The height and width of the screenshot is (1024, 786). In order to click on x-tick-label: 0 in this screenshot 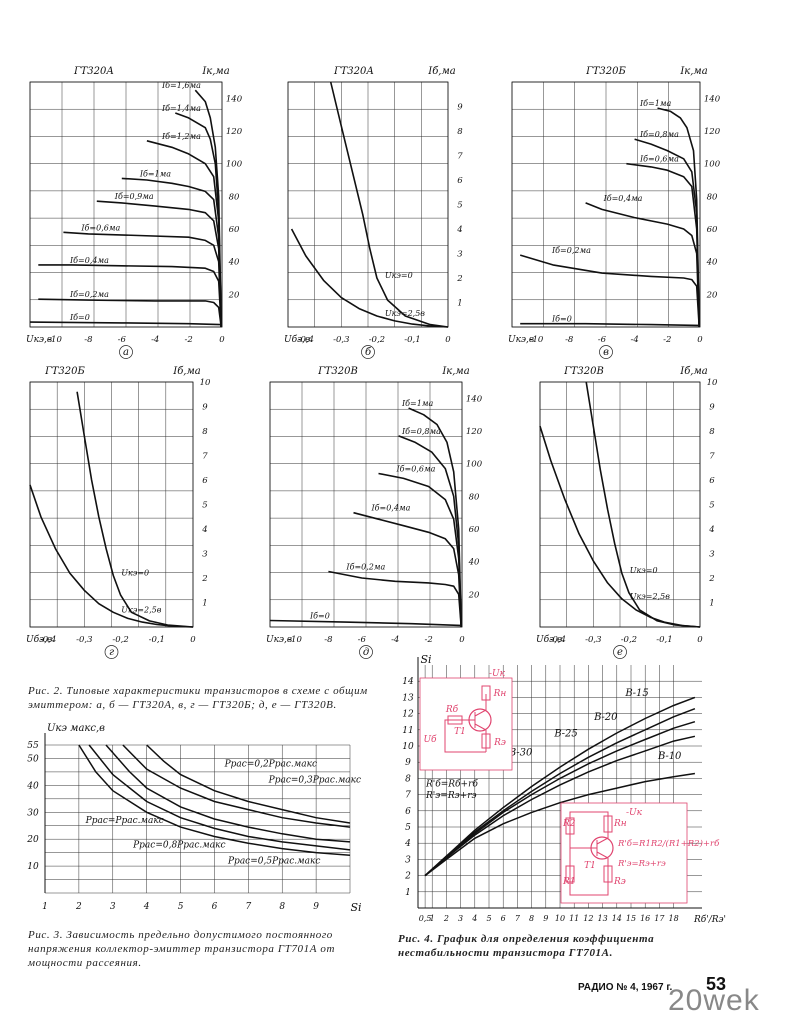, I will do `click(462, 640)`.